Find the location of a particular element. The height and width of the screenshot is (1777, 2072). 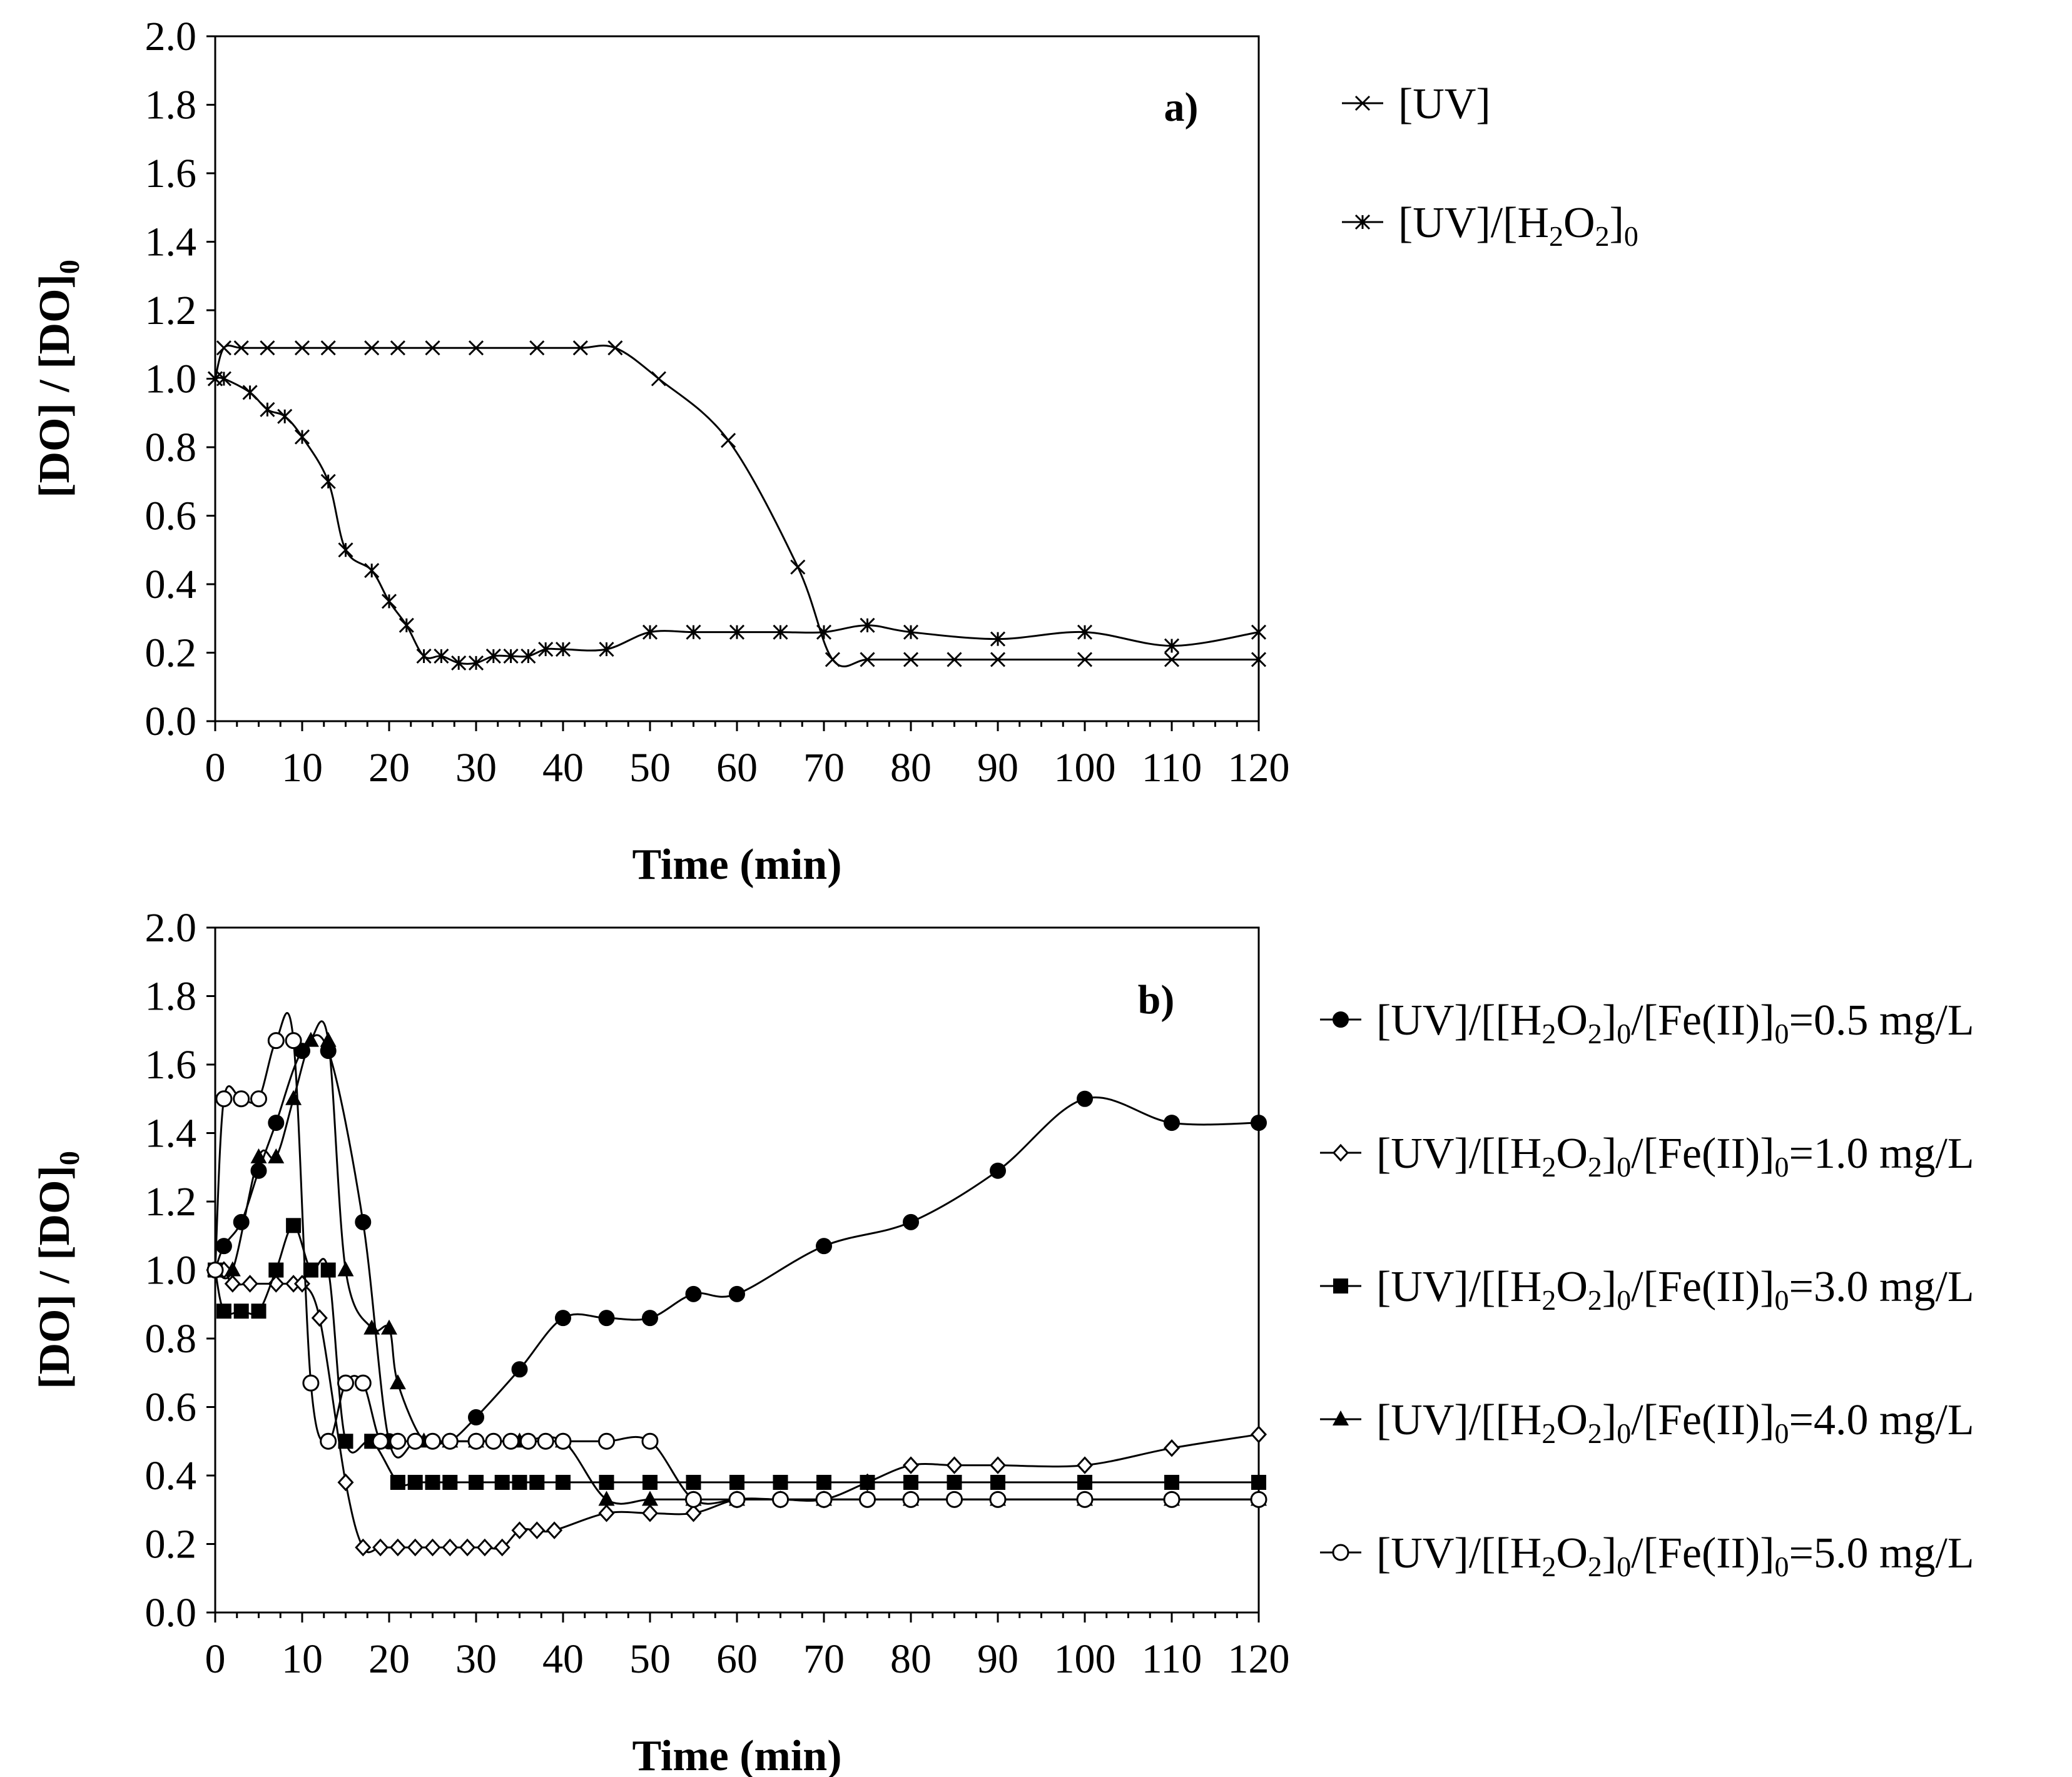

y-tick-label: 1.2 is located at coordinates (171, 311).